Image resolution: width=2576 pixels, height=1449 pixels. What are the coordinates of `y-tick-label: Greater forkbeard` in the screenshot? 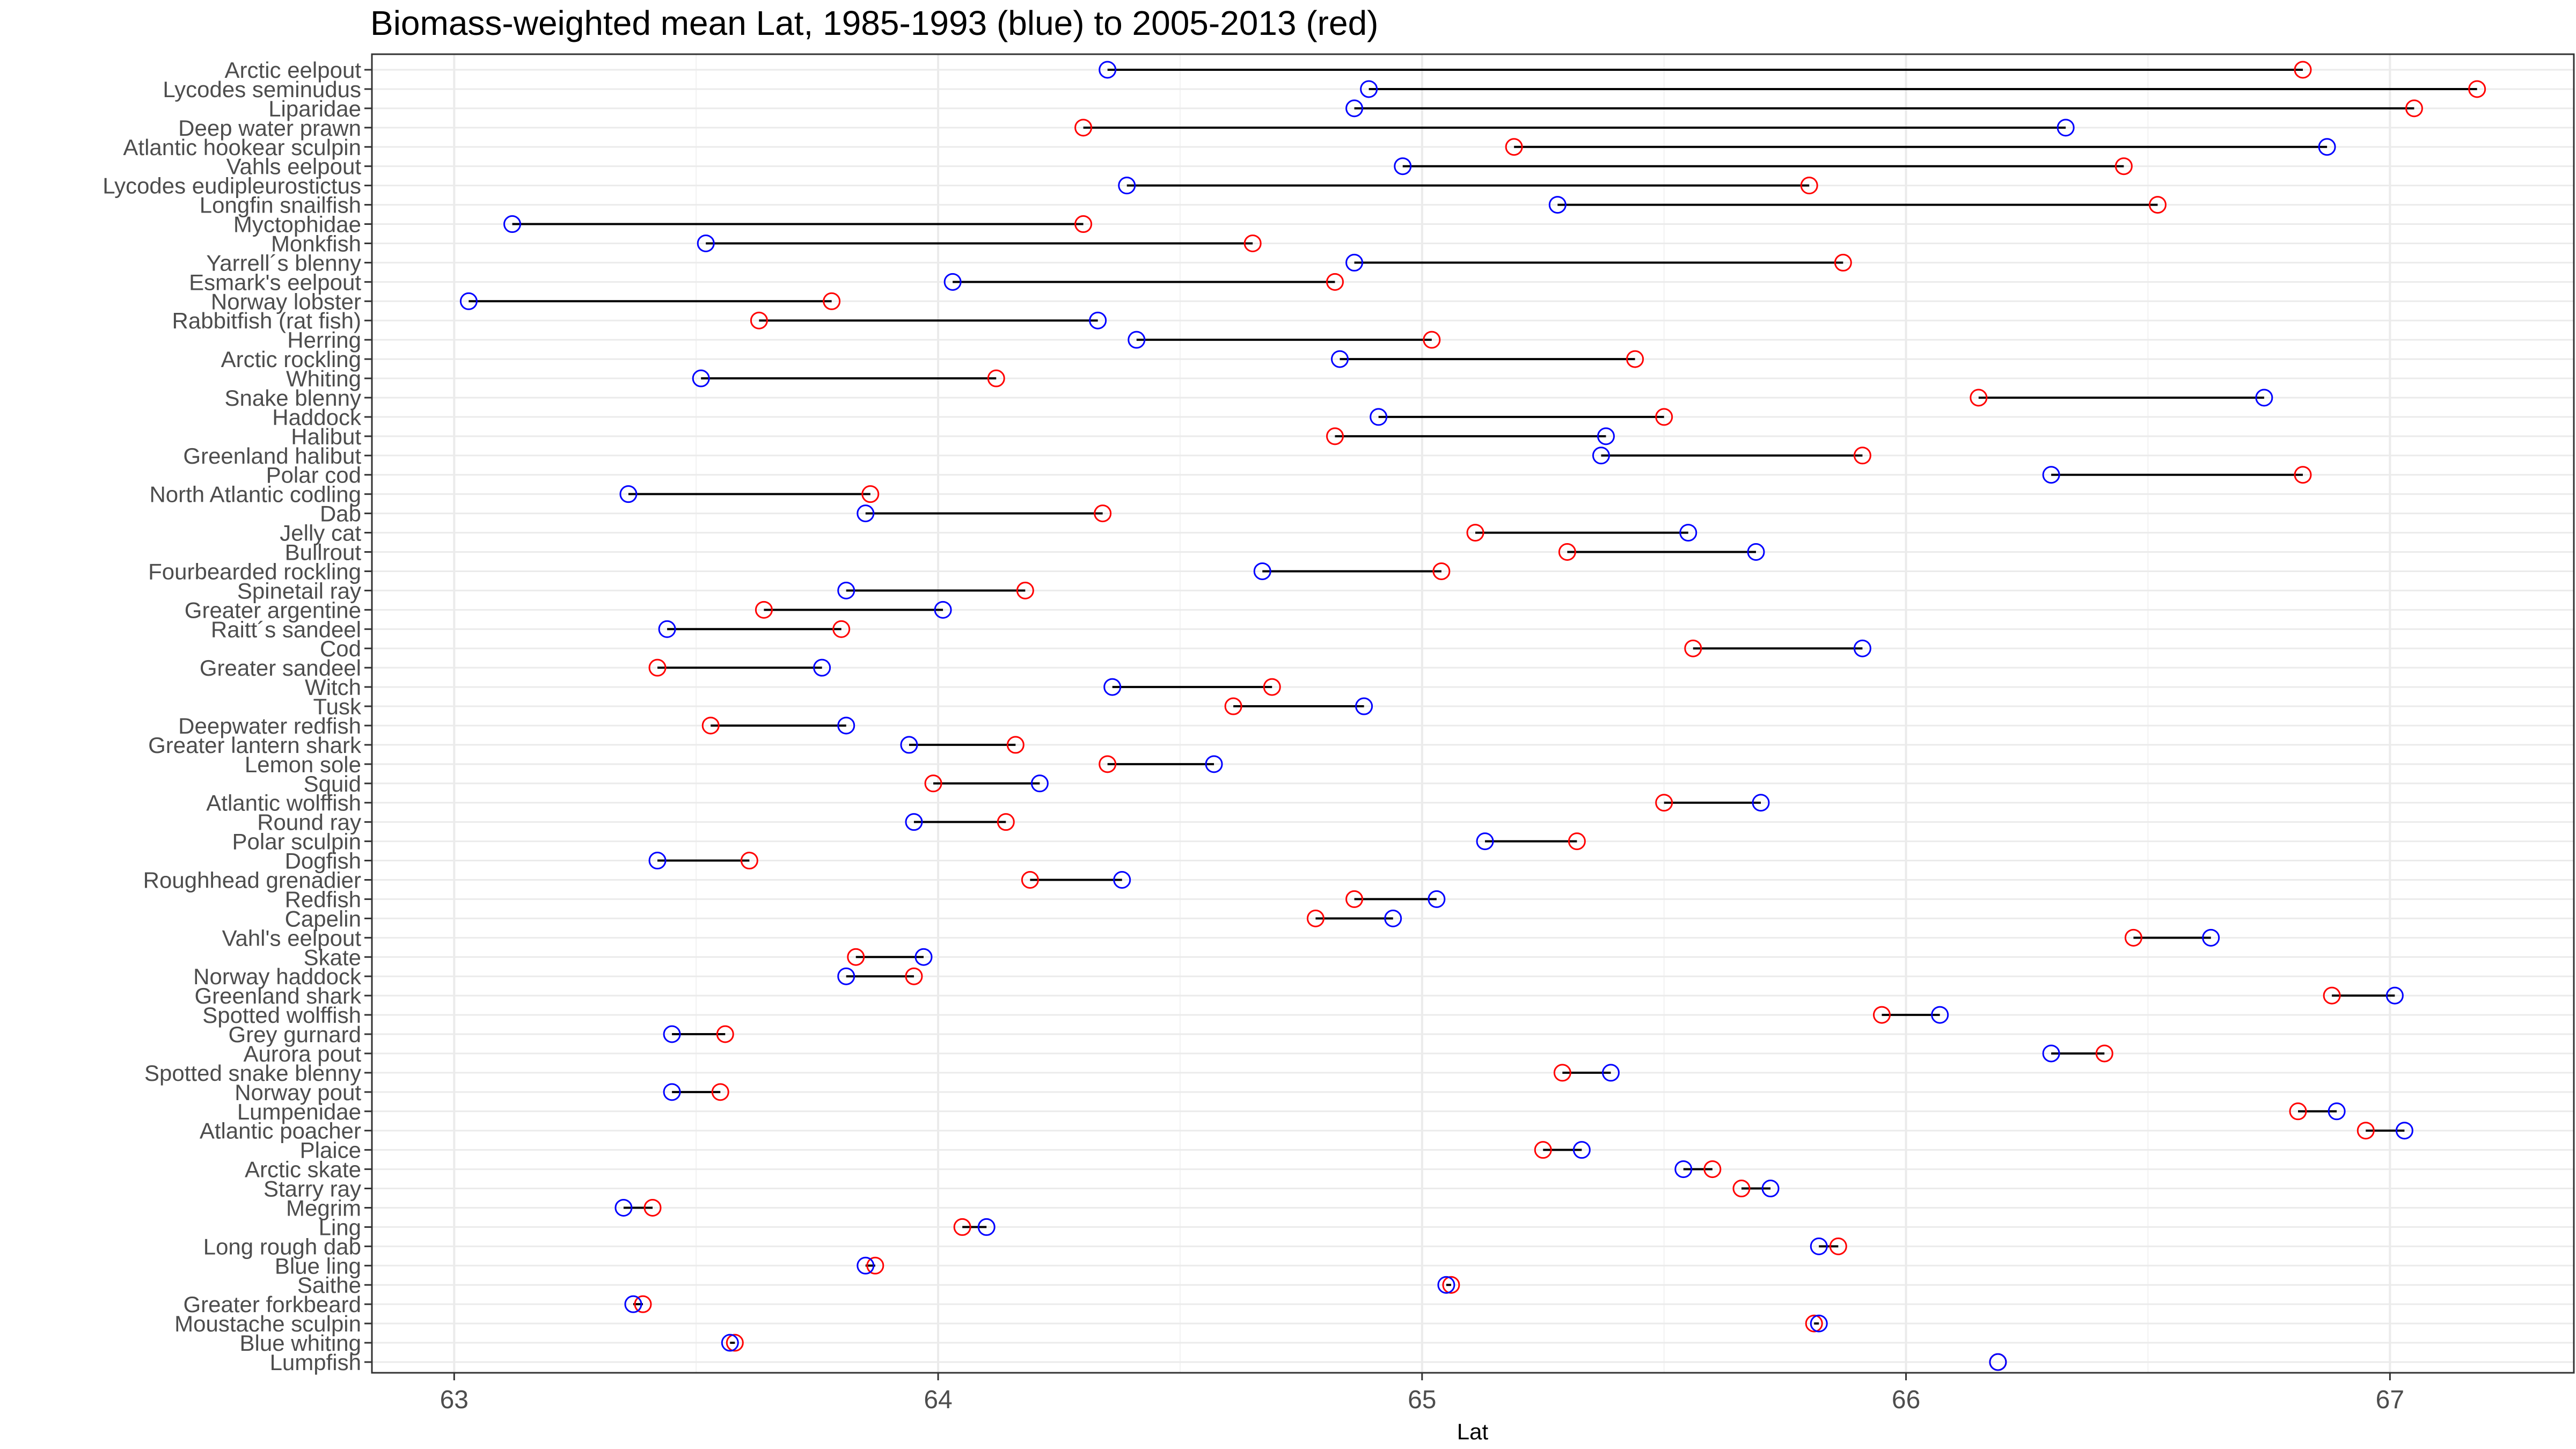 It's located at (273, 1304).